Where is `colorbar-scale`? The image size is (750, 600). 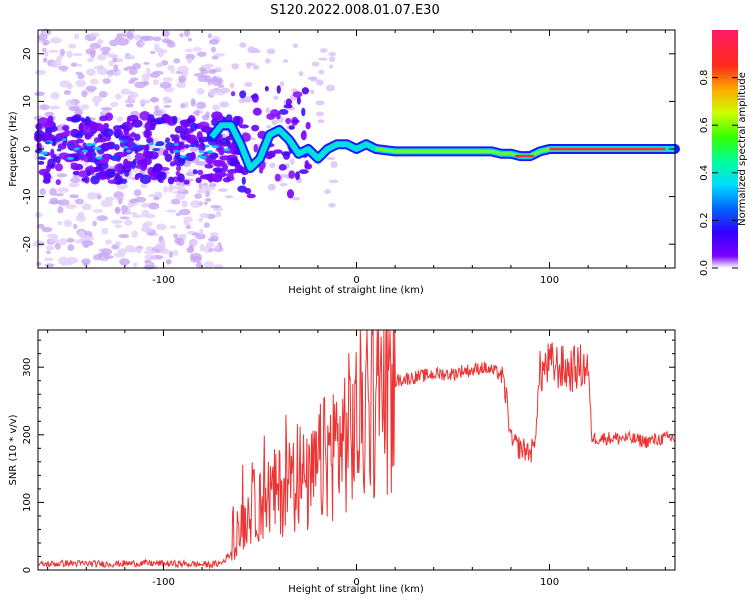 colorbar-scale is located at coordinates (725, 149).